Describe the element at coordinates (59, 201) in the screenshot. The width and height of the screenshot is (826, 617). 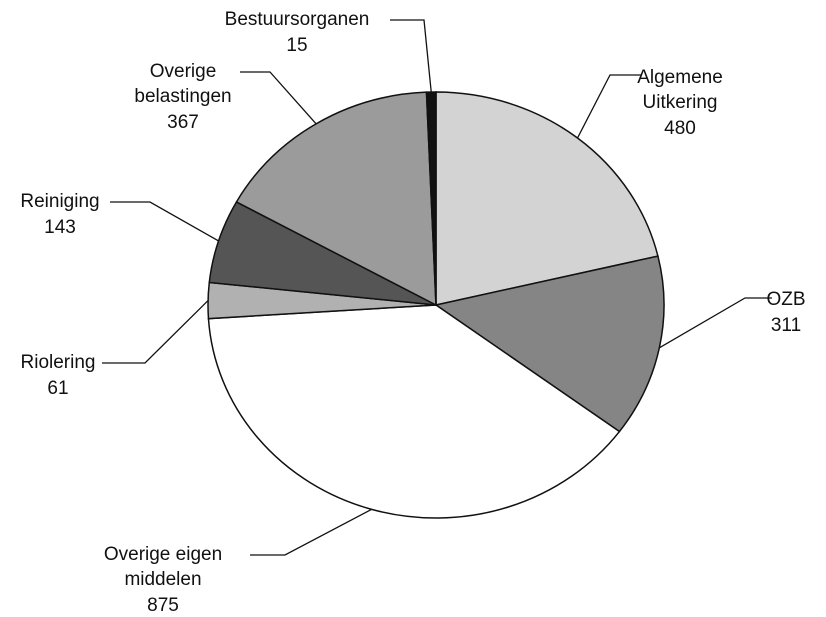
I see `slice-label: Reiniging` at that location.